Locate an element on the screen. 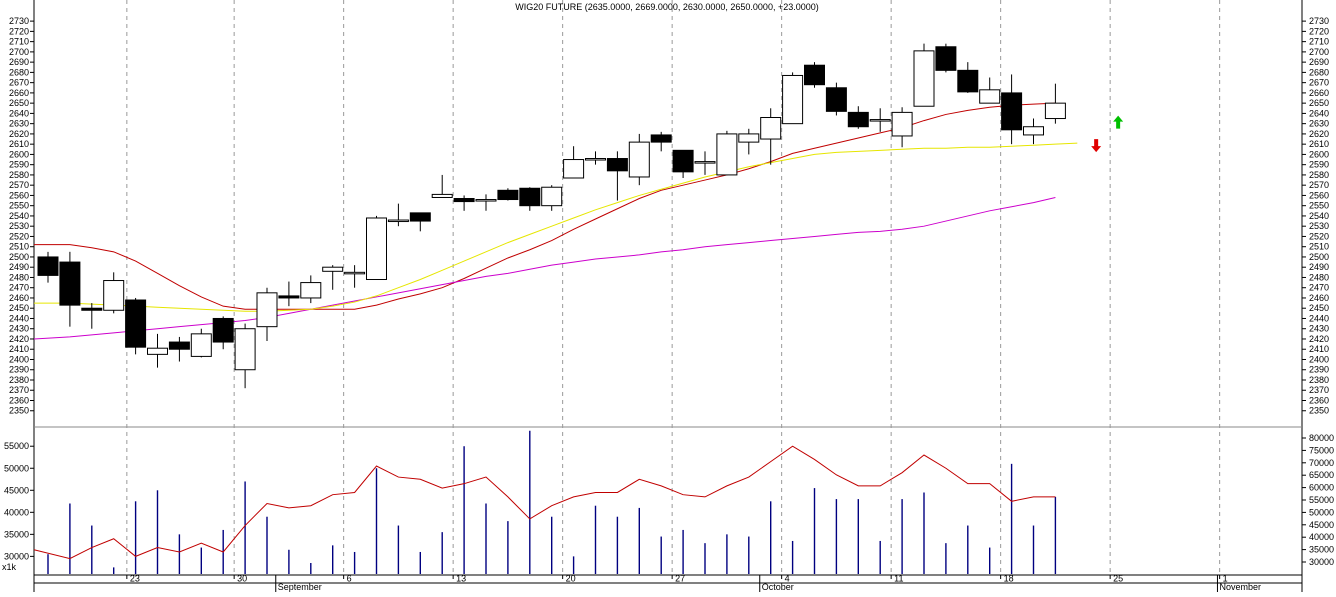 Image resolution: width=1336 pixels, height=597 pixels. price-tick-label-right: 2600 is located at coordinates (1319, 154).